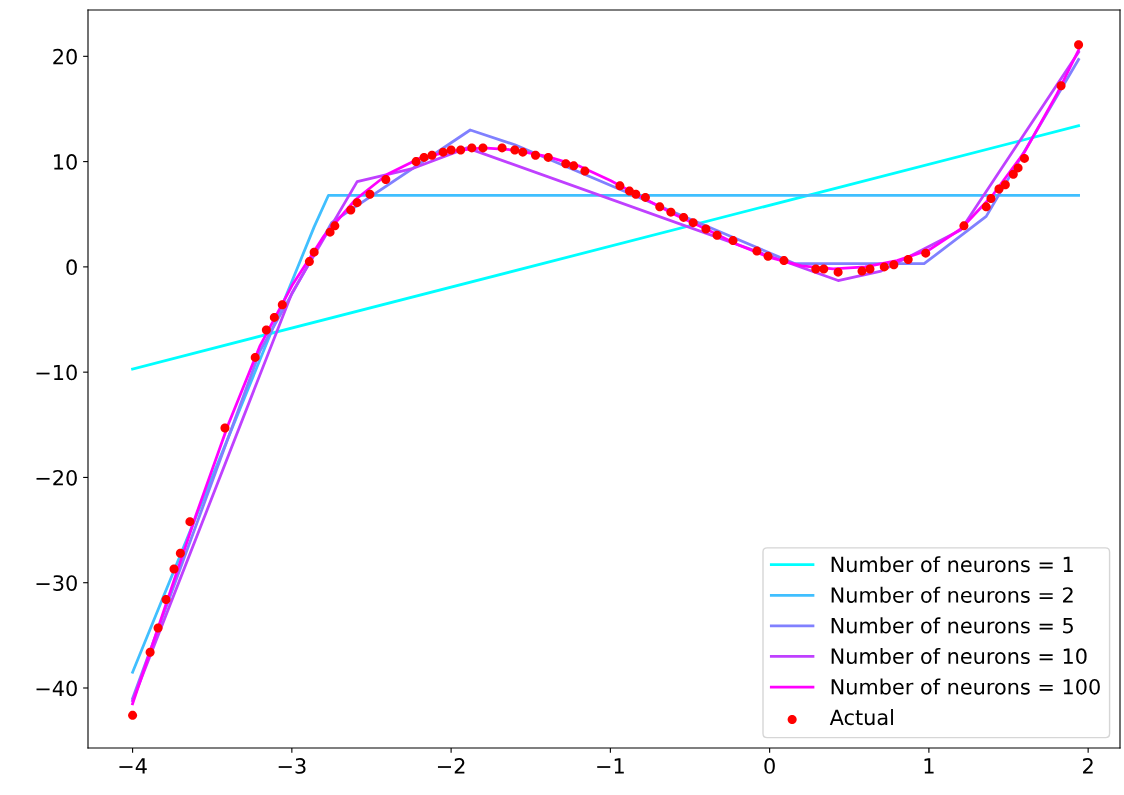 Image resolution: width=1124 pixels, height=795 pixels. I want to click on legend-label: Actual, so click(861, 717).